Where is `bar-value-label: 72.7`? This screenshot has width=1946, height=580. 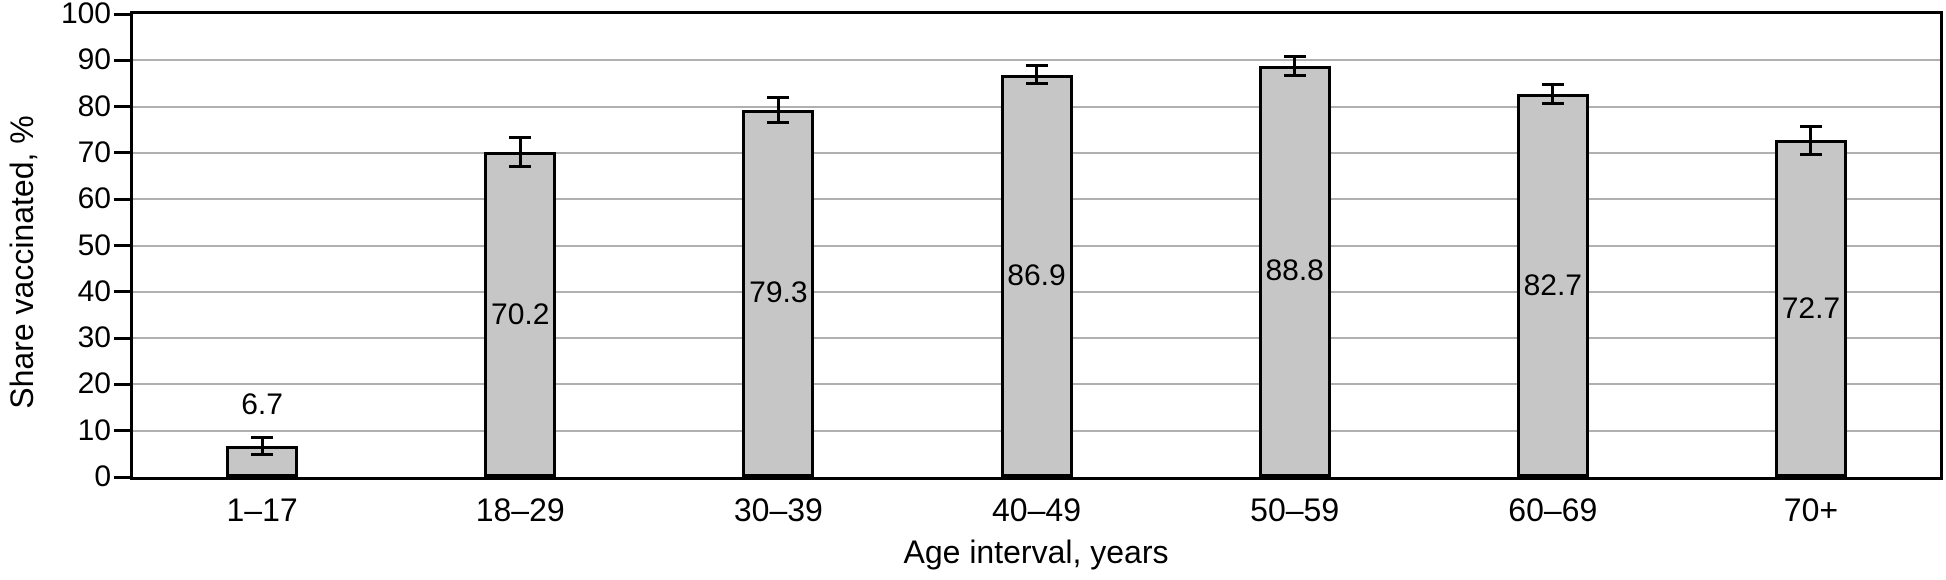 bar-value-label: 72.7 is located at coordinates (1811, 308).